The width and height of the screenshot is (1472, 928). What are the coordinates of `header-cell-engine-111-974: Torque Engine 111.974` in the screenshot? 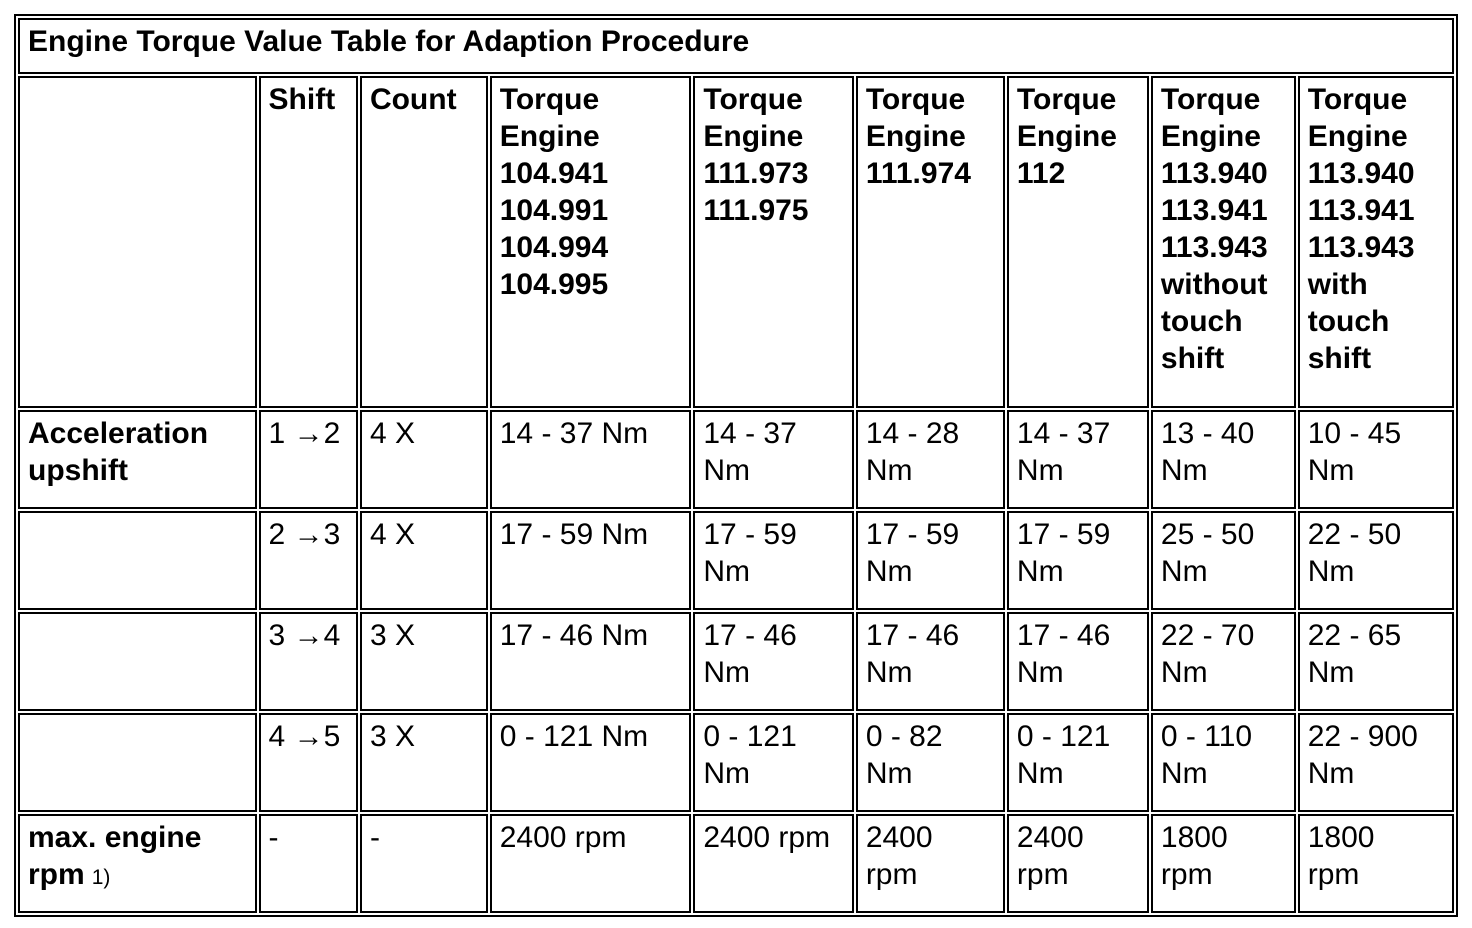 It's located at (930, 242).